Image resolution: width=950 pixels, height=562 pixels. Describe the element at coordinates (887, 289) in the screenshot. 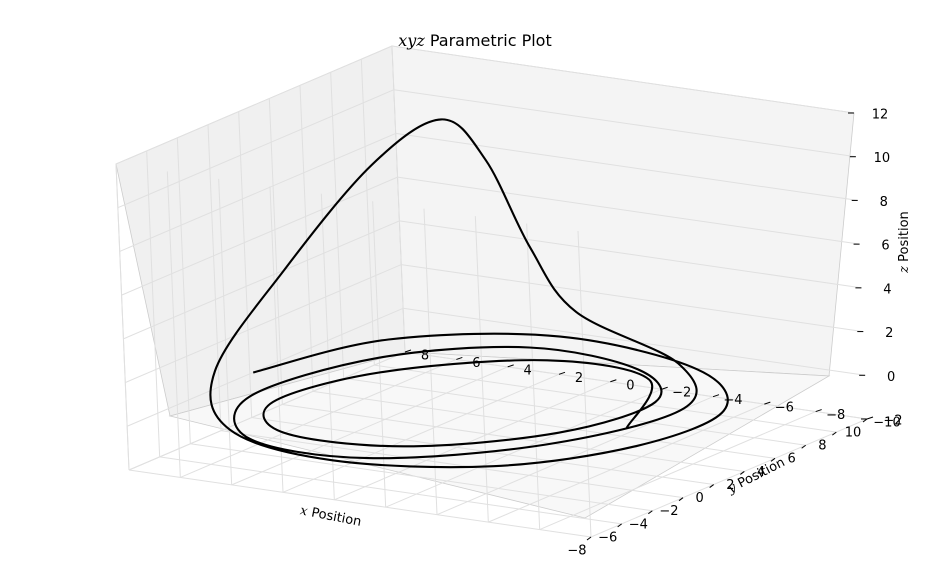

I see `z-tick-label: 4` at that location.